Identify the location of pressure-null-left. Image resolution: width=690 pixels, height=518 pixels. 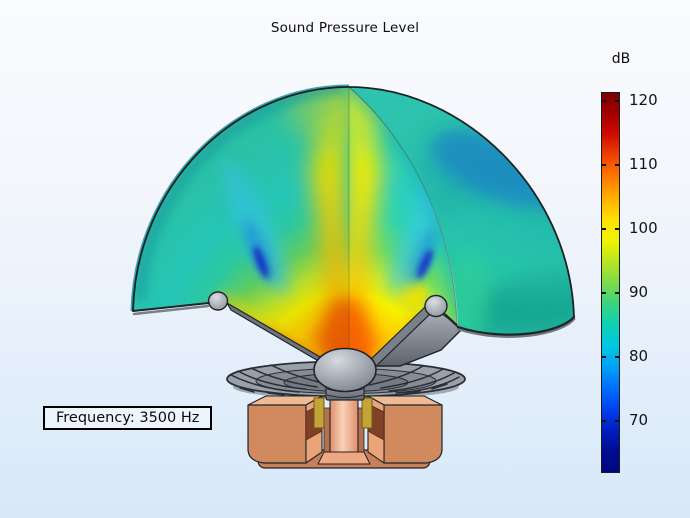
(256, 228).